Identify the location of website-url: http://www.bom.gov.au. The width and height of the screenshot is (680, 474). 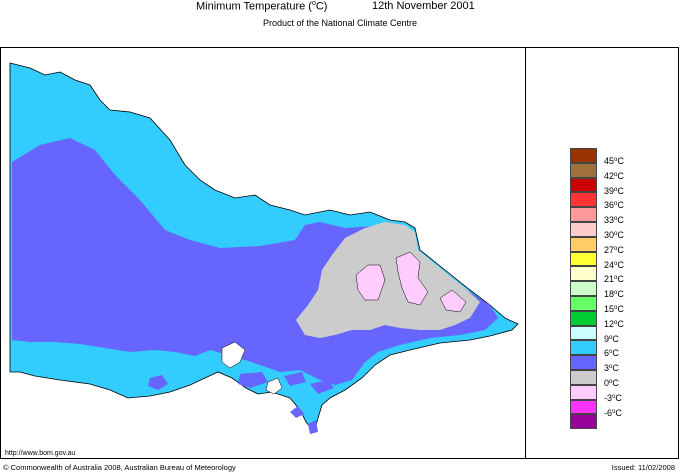
(40, 453).